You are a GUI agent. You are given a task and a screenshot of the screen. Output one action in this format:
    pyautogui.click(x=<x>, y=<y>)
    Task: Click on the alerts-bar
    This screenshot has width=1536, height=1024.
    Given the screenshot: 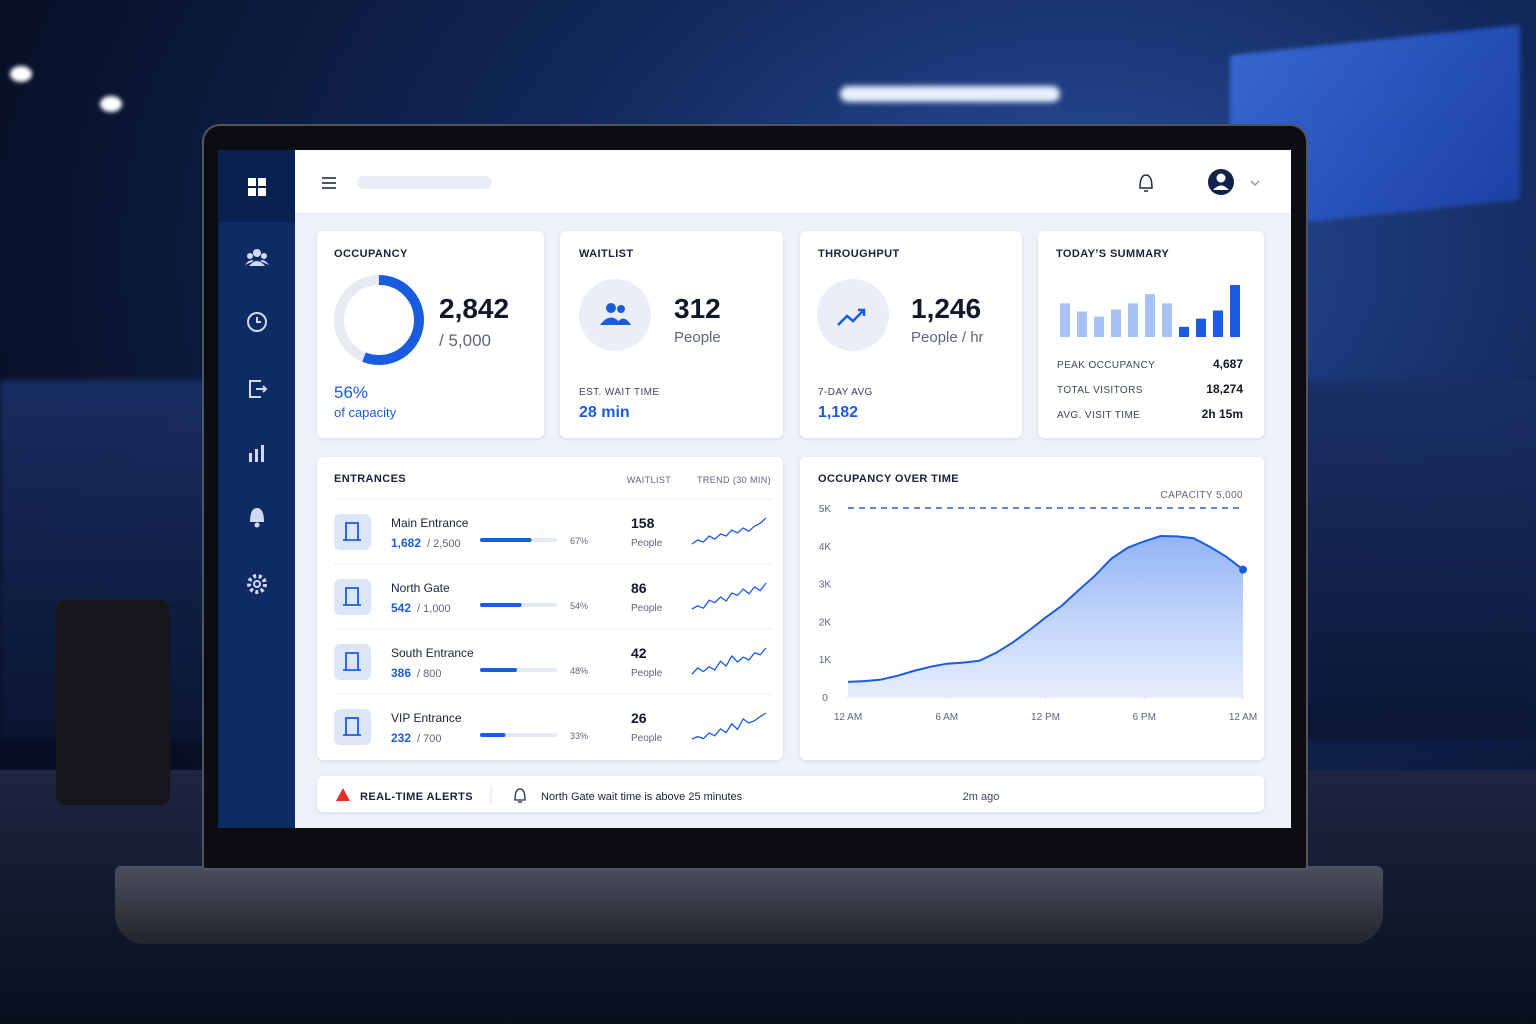 What is the action you would take?
    pyautogui.click(x=790, y=794)
    